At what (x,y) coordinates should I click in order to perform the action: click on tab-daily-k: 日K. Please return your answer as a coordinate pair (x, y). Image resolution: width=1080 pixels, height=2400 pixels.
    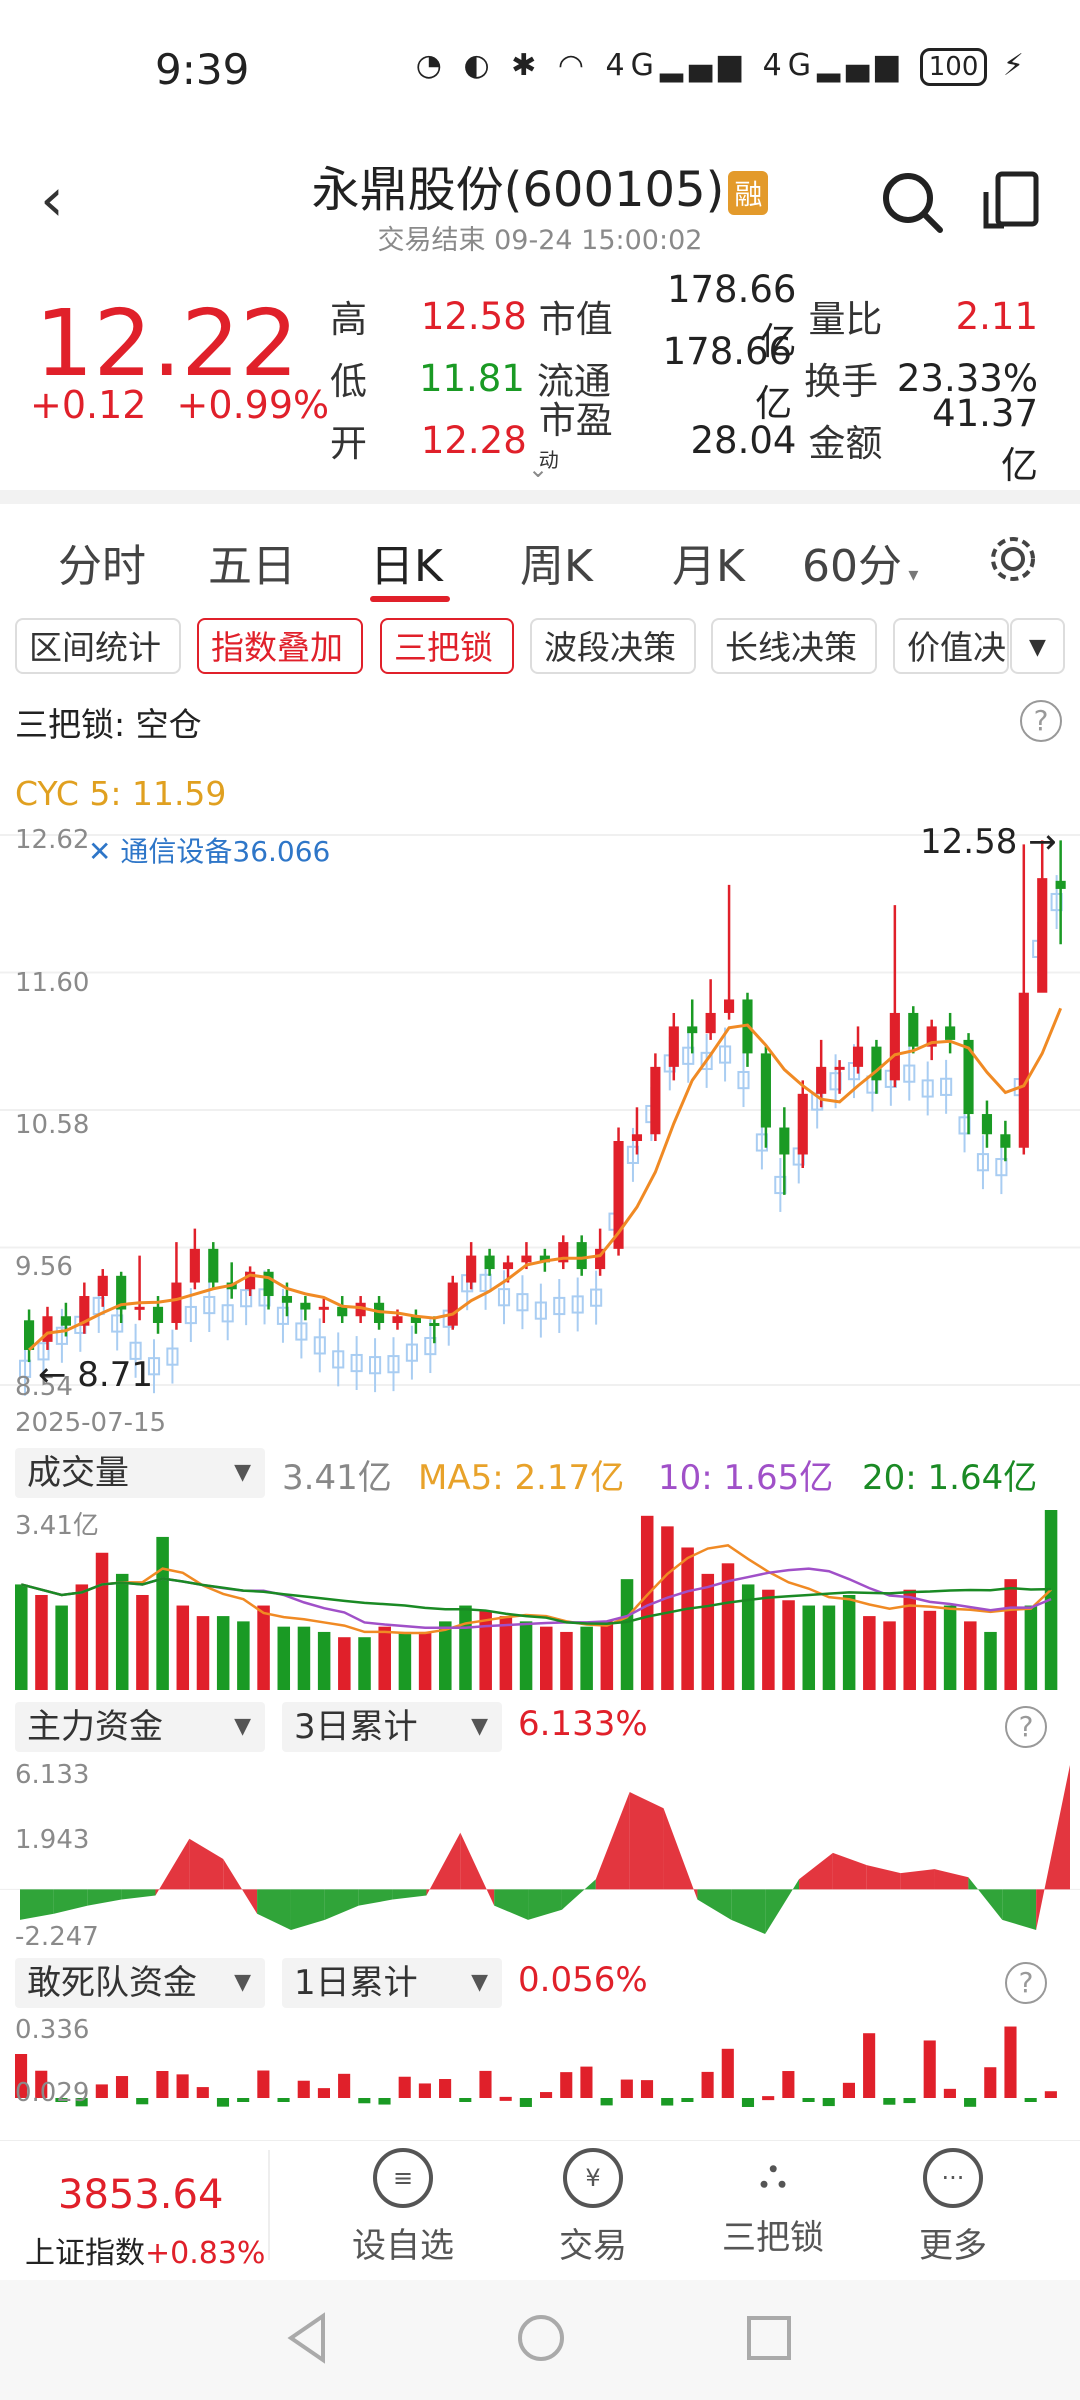
    Looking at the image, I should click on (406, 566).